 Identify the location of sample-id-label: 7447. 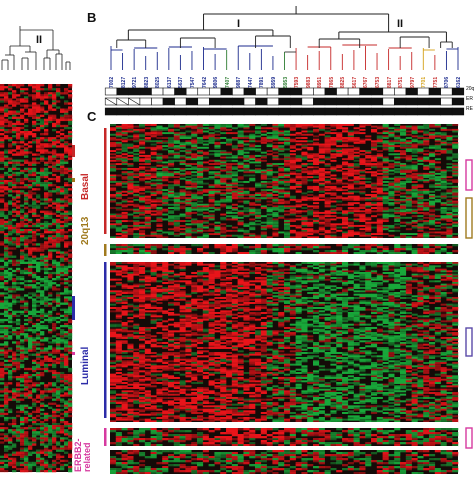
(251, 82).